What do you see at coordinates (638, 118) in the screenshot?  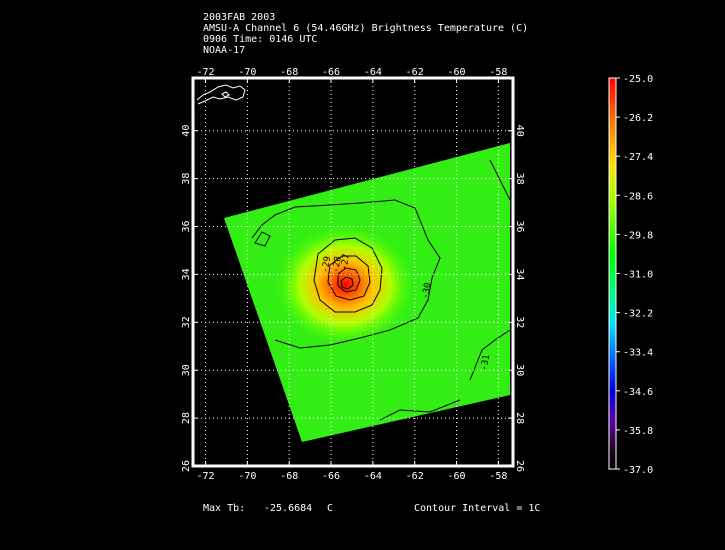 I see `colorbar-tick-label: -26.2` at bounding box center [638, 118].